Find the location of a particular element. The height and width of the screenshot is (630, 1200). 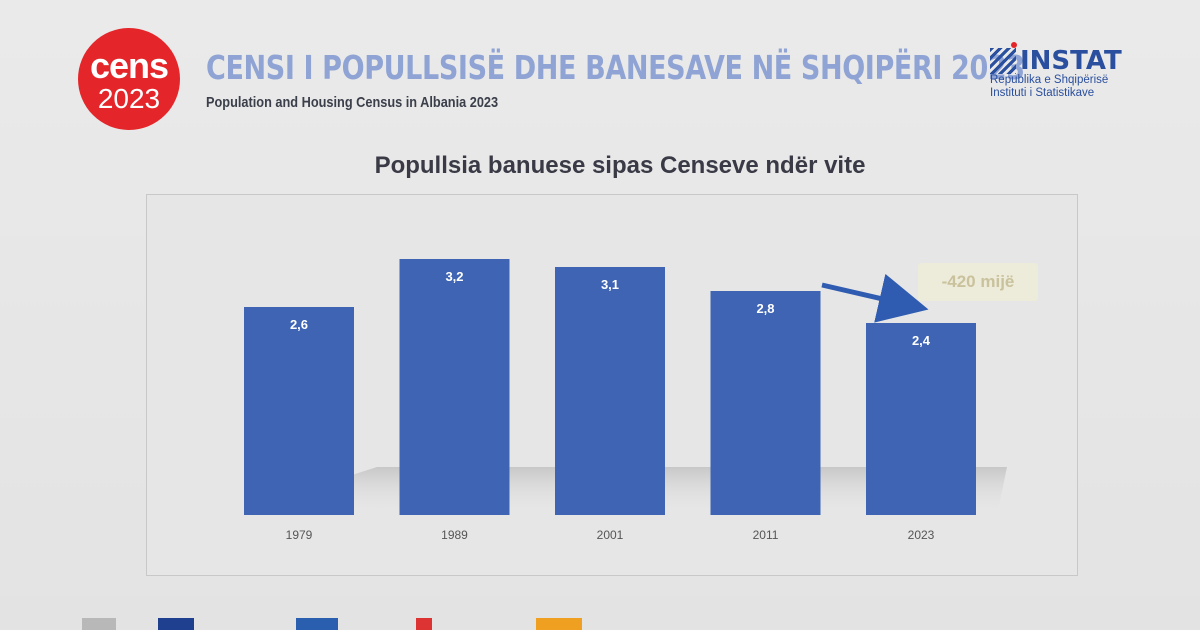

value-label-2023: 2,4 is located at coordinates (921, 340).